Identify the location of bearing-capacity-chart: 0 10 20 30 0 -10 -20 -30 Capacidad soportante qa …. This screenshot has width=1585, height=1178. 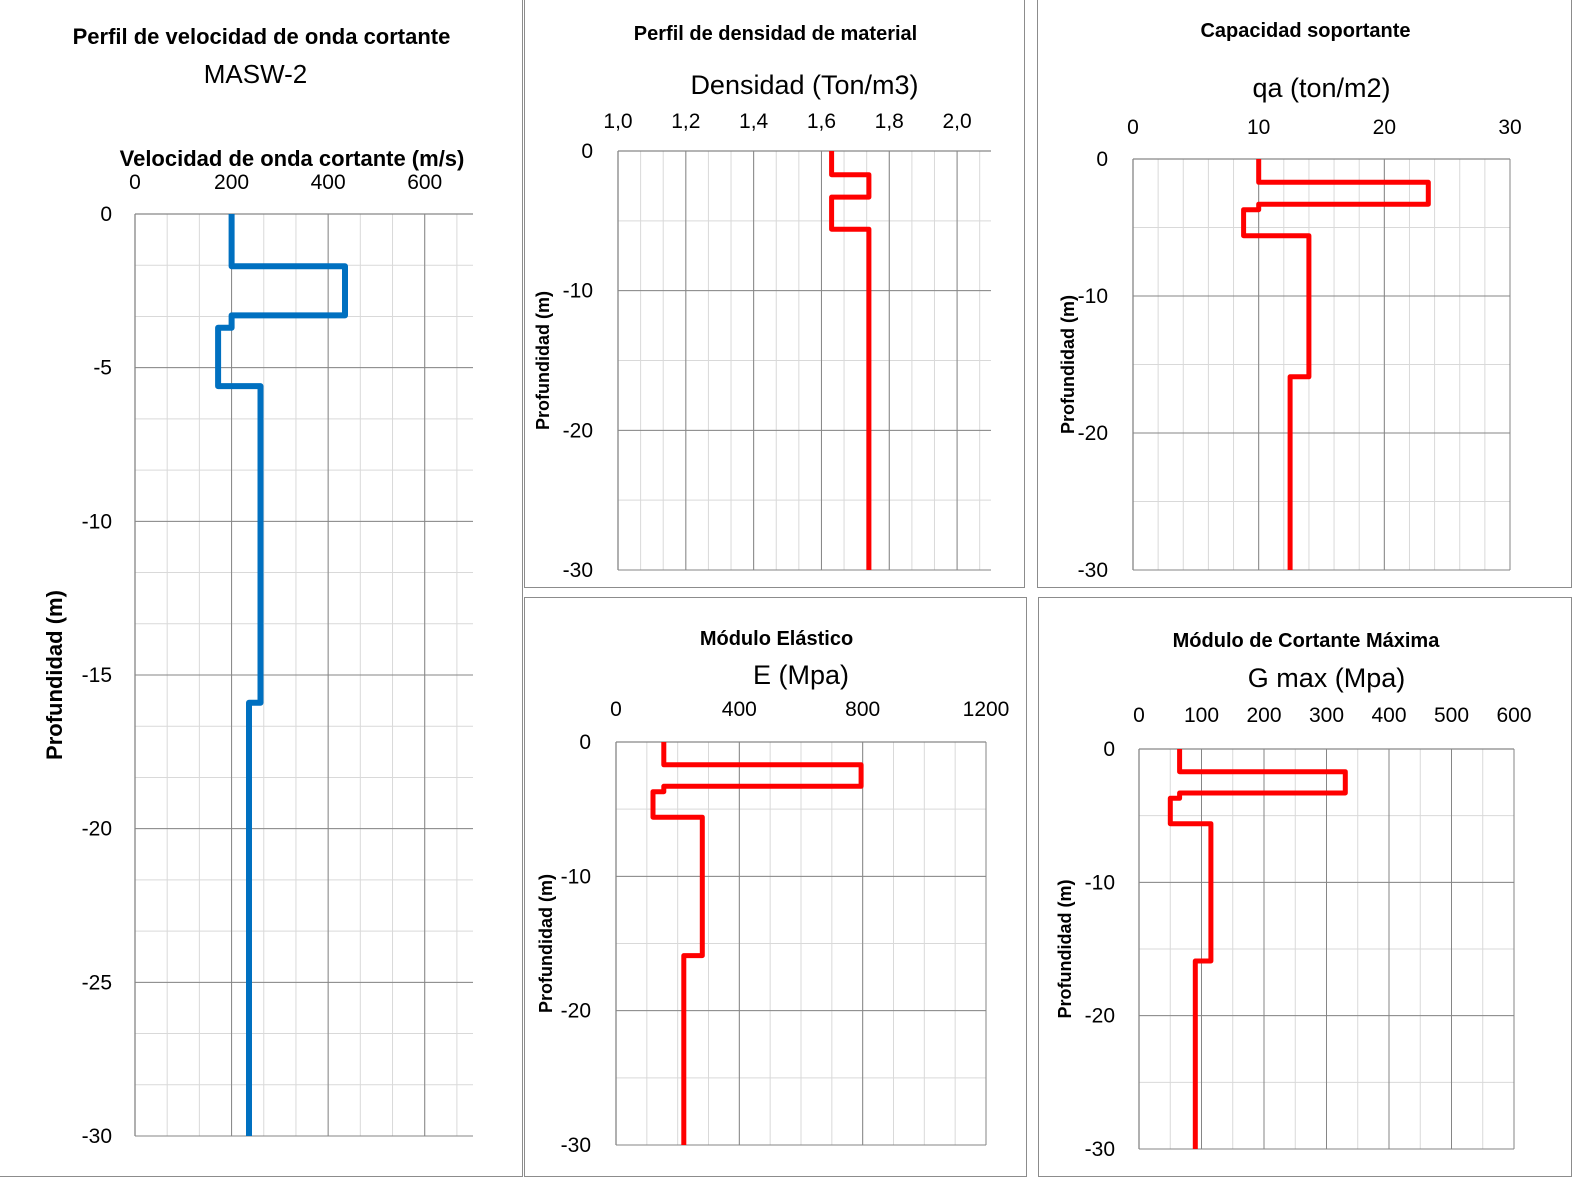
(1290, 301).